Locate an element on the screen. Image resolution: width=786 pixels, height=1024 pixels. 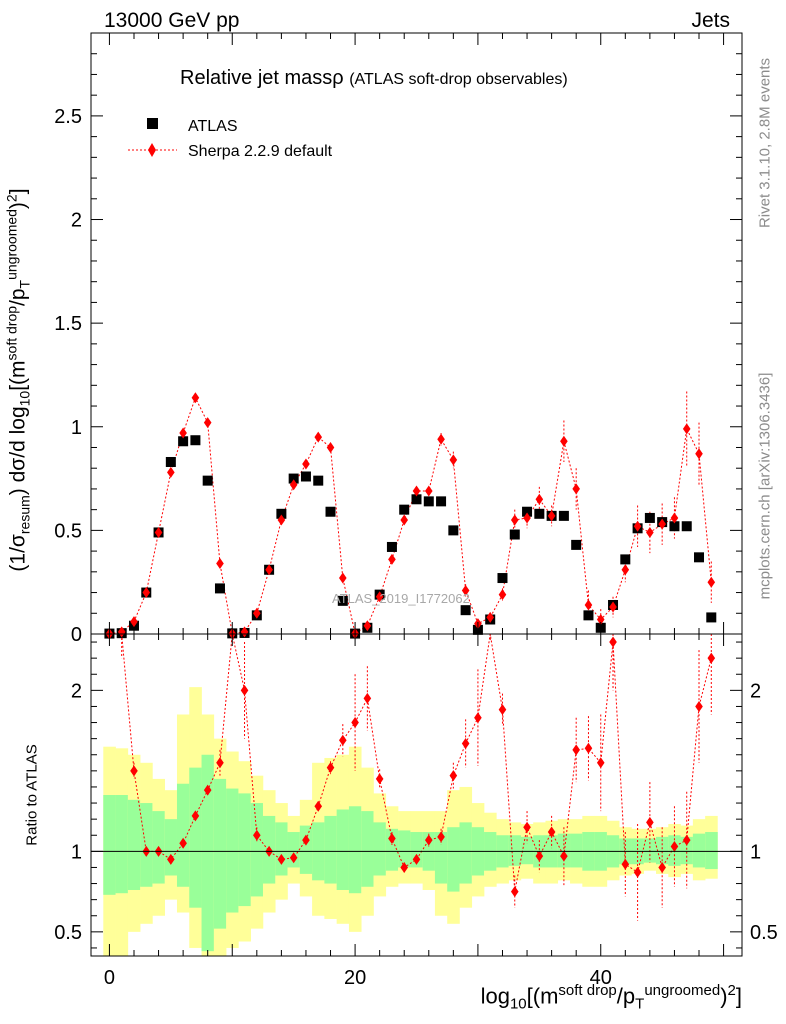
chart-title-main: Relative jet massρ is located at coordinates (262, 78).